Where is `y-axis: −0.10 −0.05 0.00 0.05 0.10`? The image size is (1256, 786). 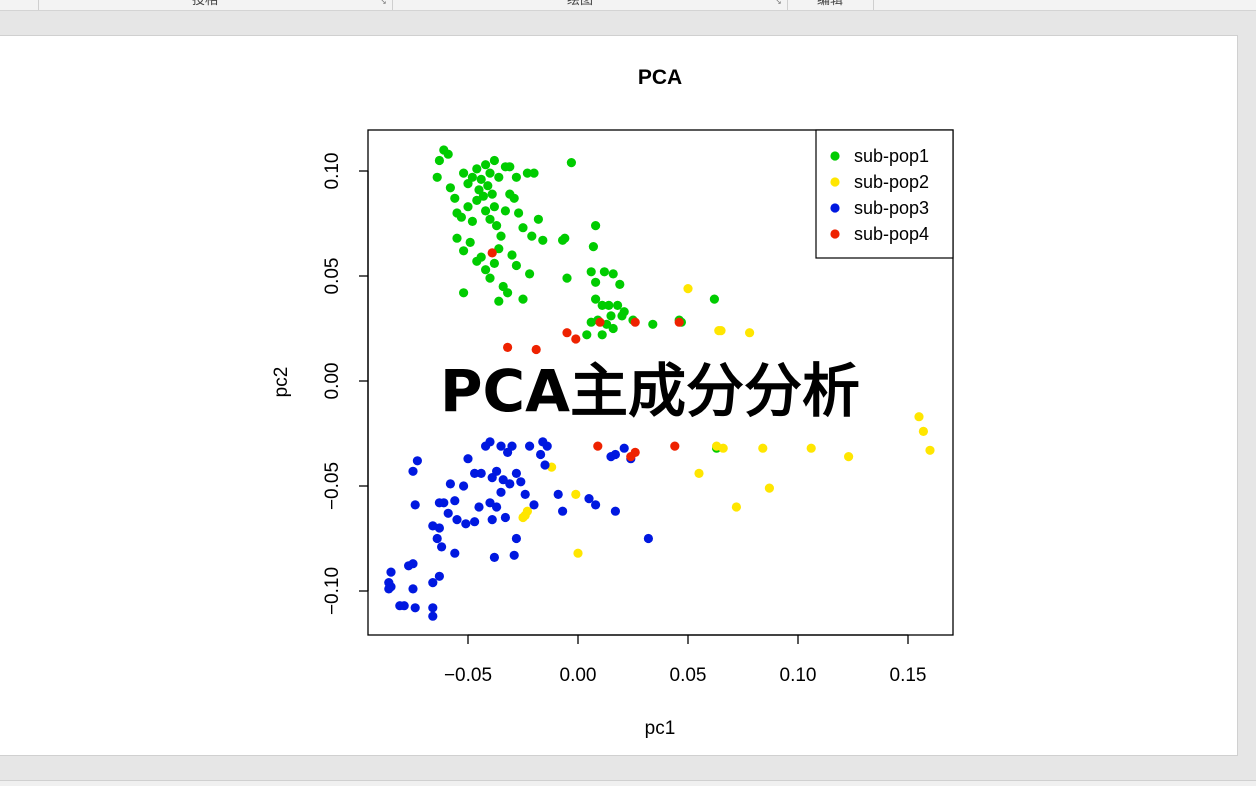
y-axis: −0.10 −0.05 0.00 0.05 0.10 is located at coordinates (345, 384).